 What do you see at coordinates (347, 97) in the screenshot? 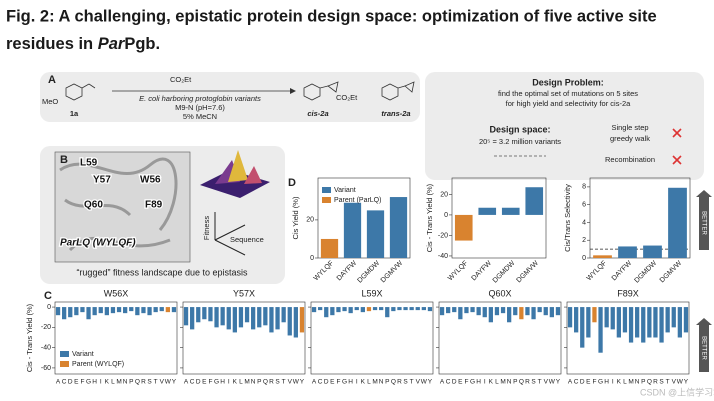
I see `substituent: CO₂Et` at bounding box center [347, 97].